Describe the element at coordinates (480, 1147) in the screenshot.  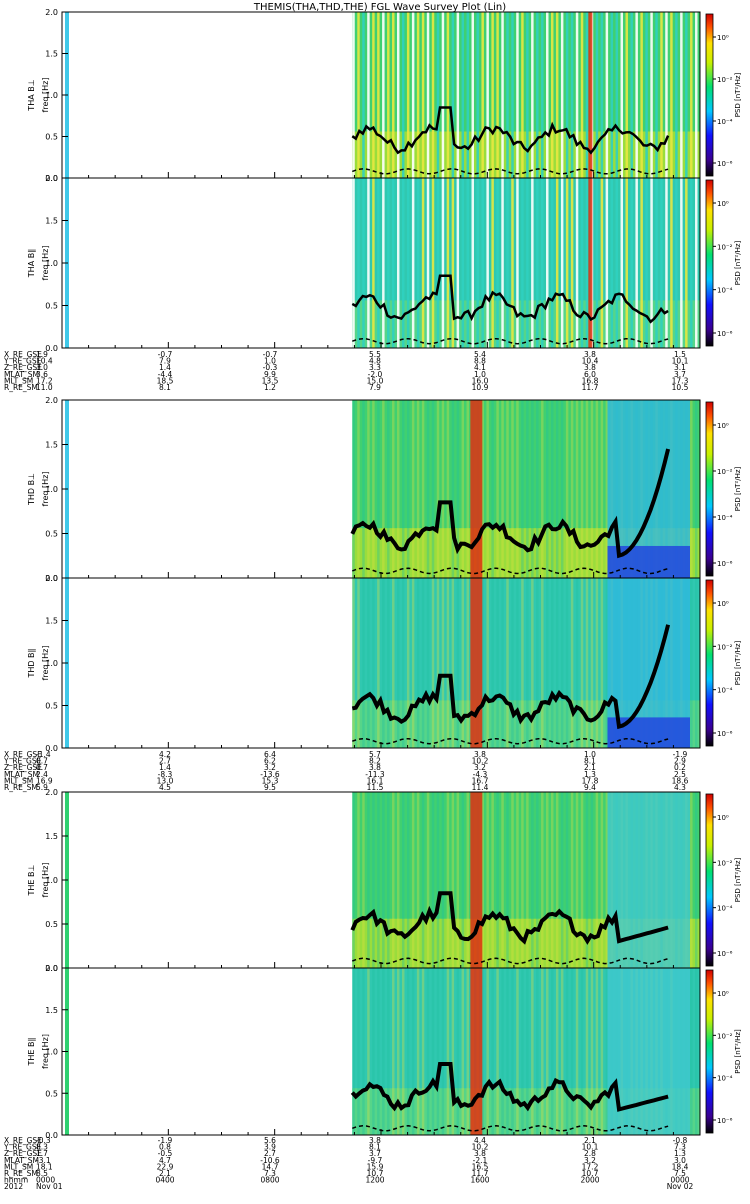
I see `ephemeris-value: 10.2` at that location.